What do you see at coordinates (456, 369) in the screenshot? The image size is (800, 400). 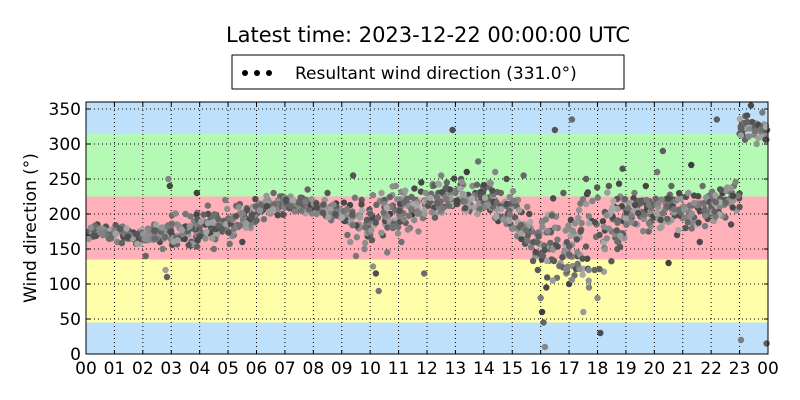 I see `x-tick-label: 13` at bounding box center [456, 369].